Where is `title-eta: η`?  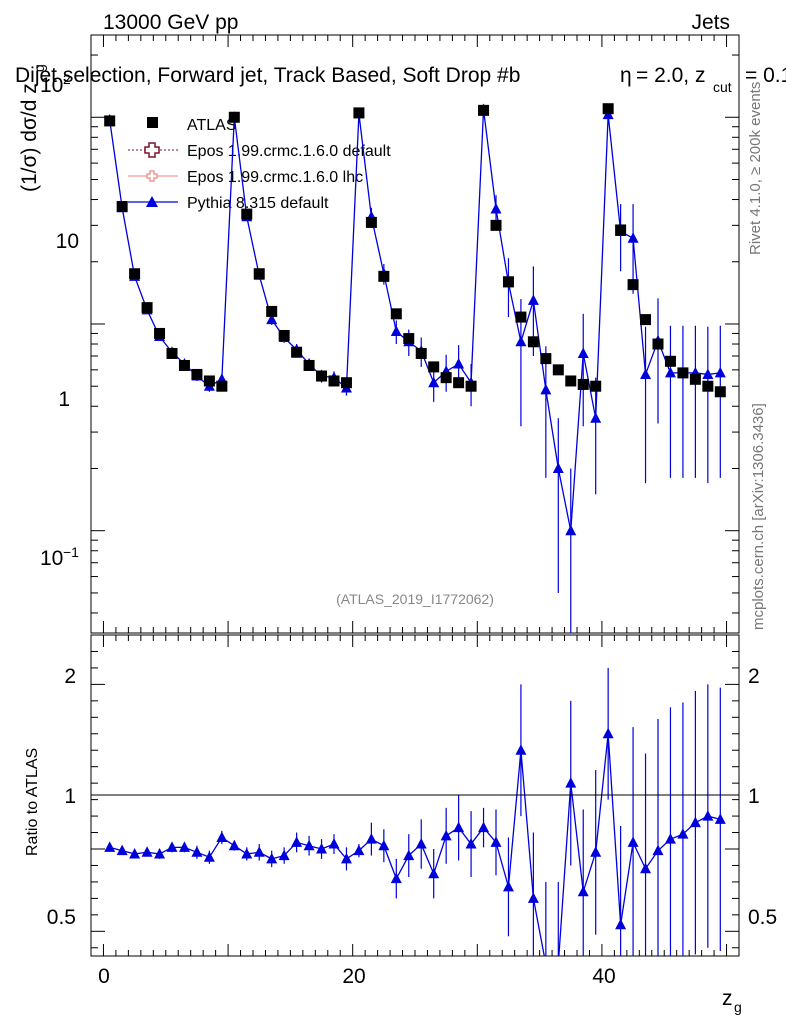
title-eta: η is located at coordinates (626, 75).